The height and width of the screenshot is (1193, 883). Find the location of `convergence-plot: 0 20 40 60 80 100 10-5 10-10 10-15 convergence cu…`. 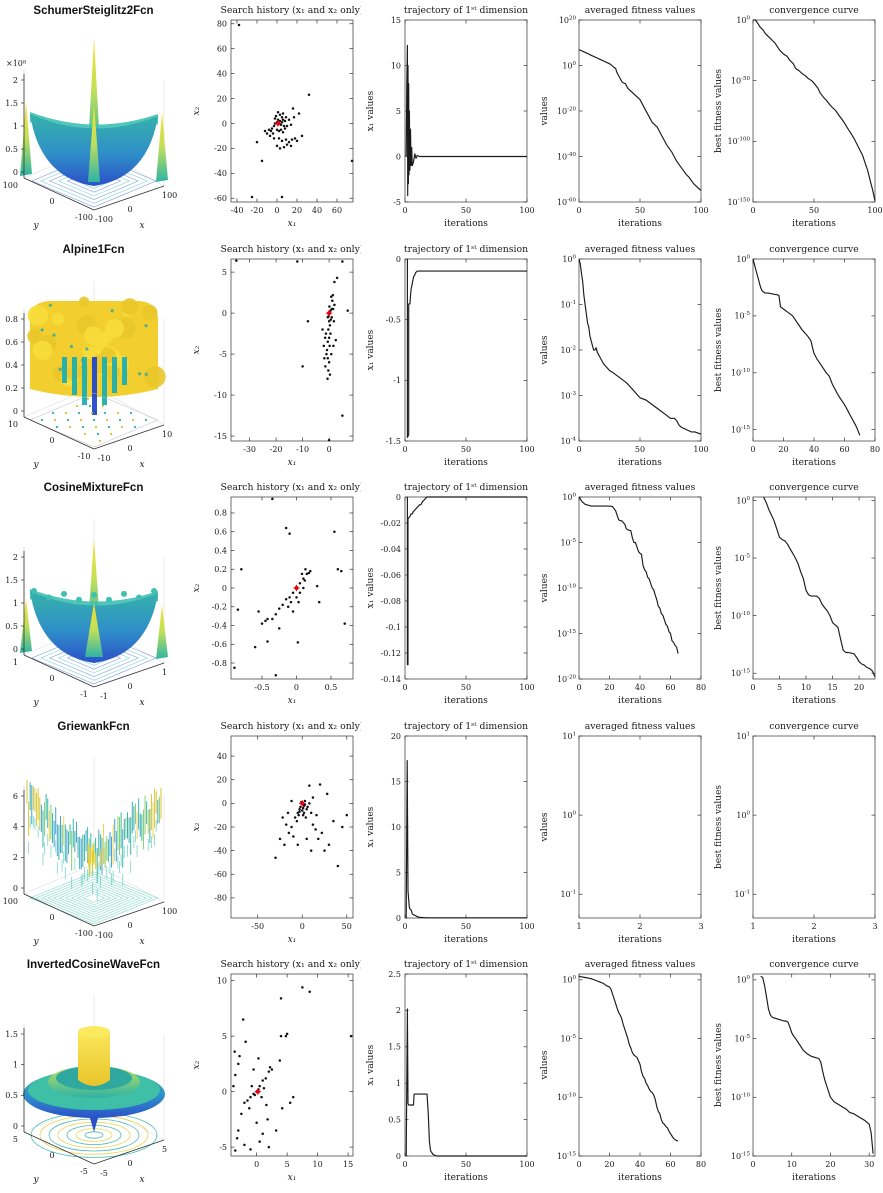

convergence-plot: 0 20 40 60 80 100 10-5 10-10 10-15 convergence cu… is located at coordinates (796, 358).